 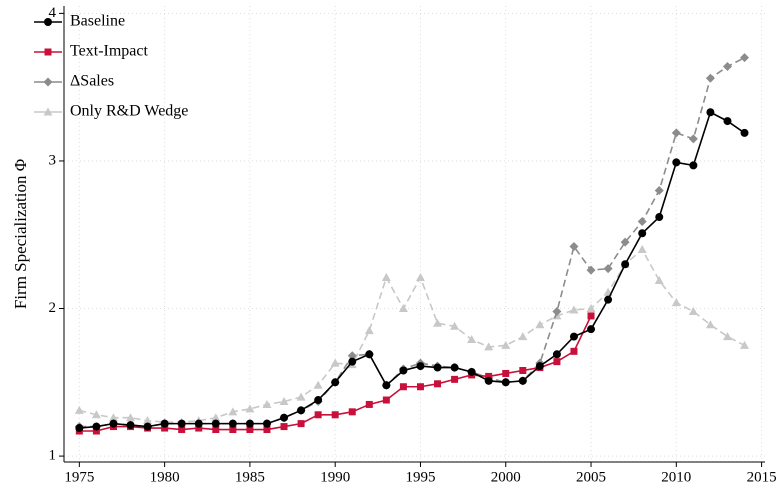 I want to click on x-tick-label: 1990, so click(x=335, y=477).